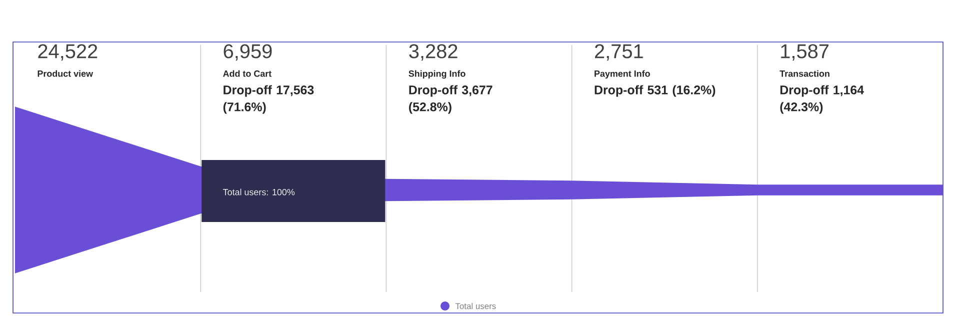 Image resolution: width=957 pixels, height=329 pixels. Describe the element at coordinates (804, 52) in the screenshot. I see `data-label: 1,587` at that location.